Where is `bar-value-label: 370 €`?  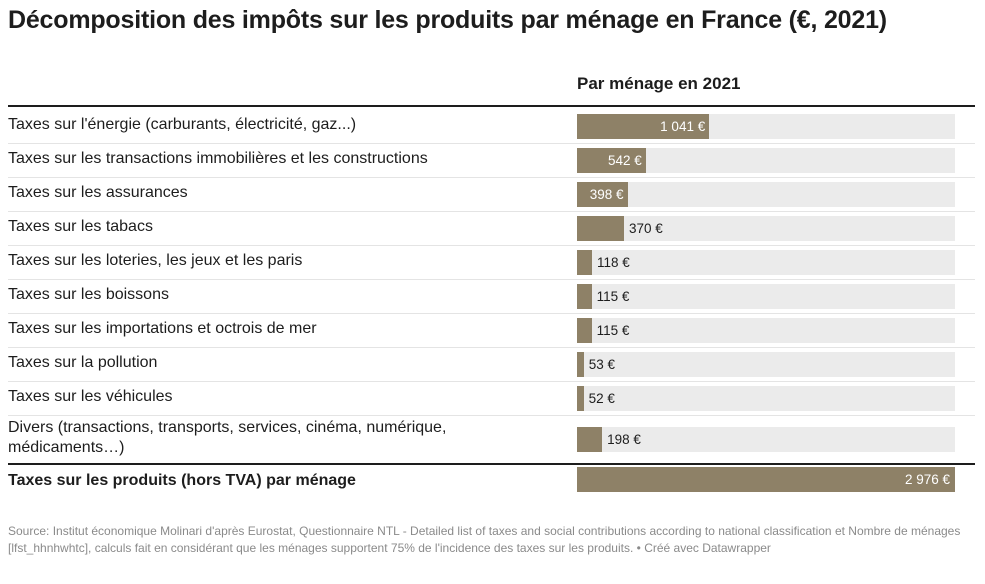
bar-value-label: 370 € is located at coordinates (645, 228).